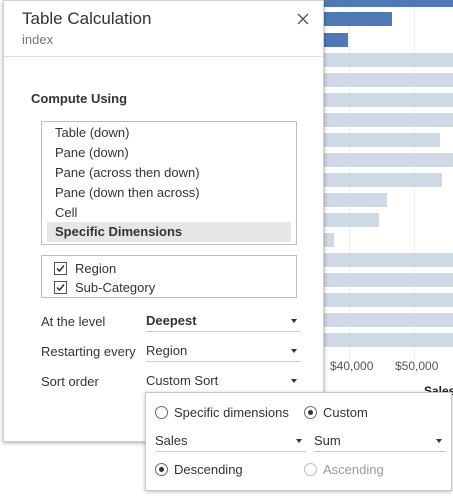  Describe the element at coordinates (230, 441) in the screenshot. I see `sort-field-dropdown: Sales` at that location.